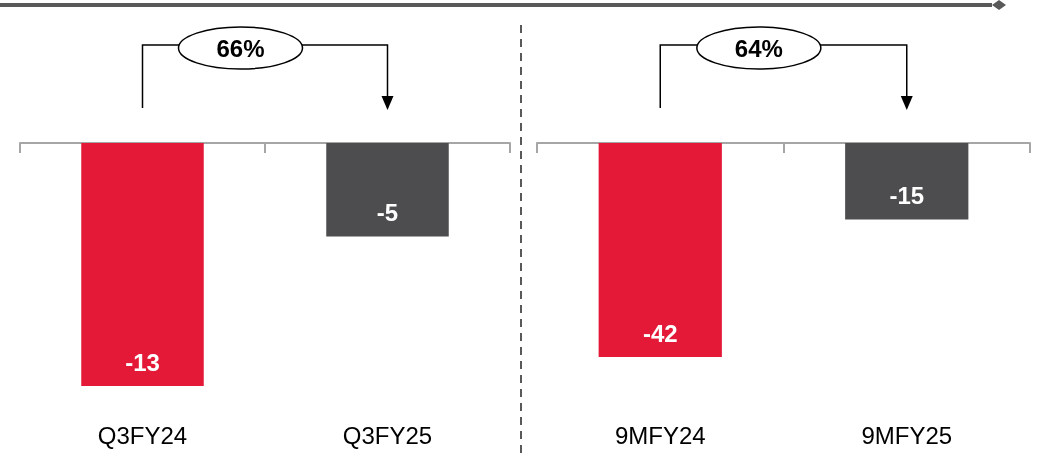 This screenshot has width=1043, height=453. What do you see at coordinates (142, 435) in the screenshot?
I see `x-tick-label: Q3FY24` at bounding box center [142, 435].